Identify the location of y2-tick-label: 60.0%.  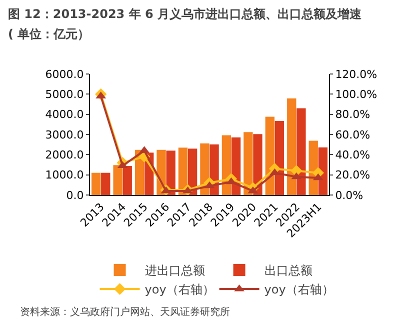
(352, 135).